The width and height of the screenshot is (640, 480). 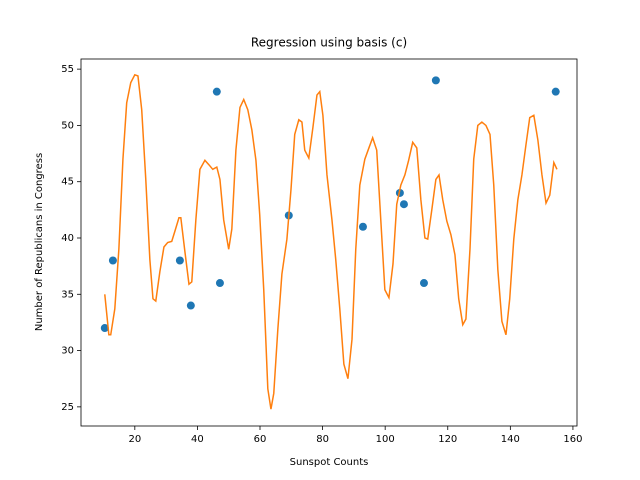 What do you see at coordinates (39, 242) in the screenshot?
I see `y-axis-label: Number of Republicans in Congress` at bounding box center [39, 242].